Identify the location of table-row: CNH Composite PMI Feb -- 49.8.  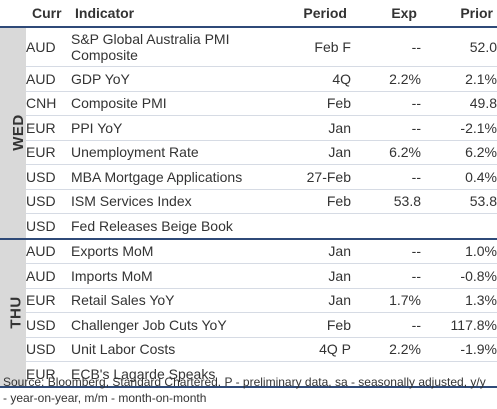
(248, 103).